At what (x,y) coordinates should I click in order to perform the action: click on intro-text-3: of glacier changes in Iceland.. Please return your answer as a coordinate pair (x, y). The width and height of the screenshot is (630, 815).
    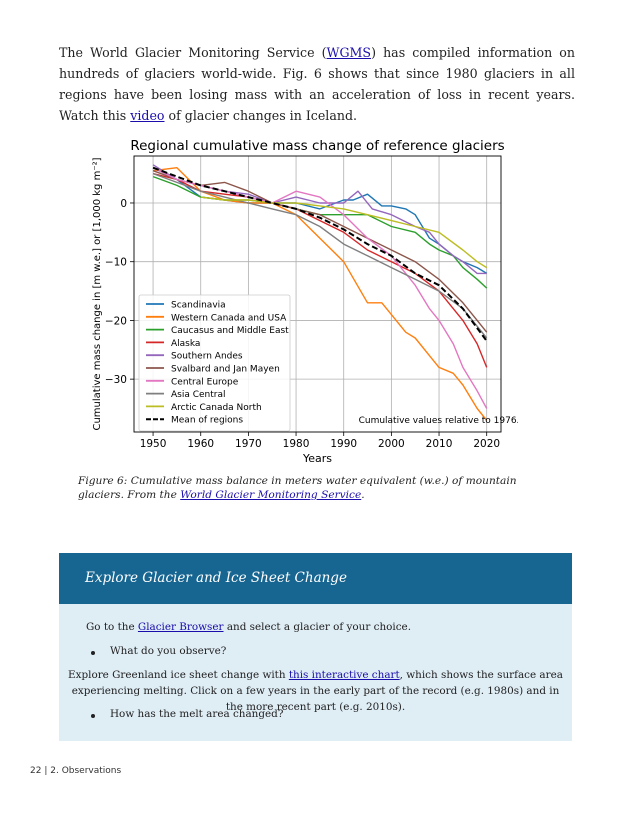
    Looking at the image, I should click on (261, 115).